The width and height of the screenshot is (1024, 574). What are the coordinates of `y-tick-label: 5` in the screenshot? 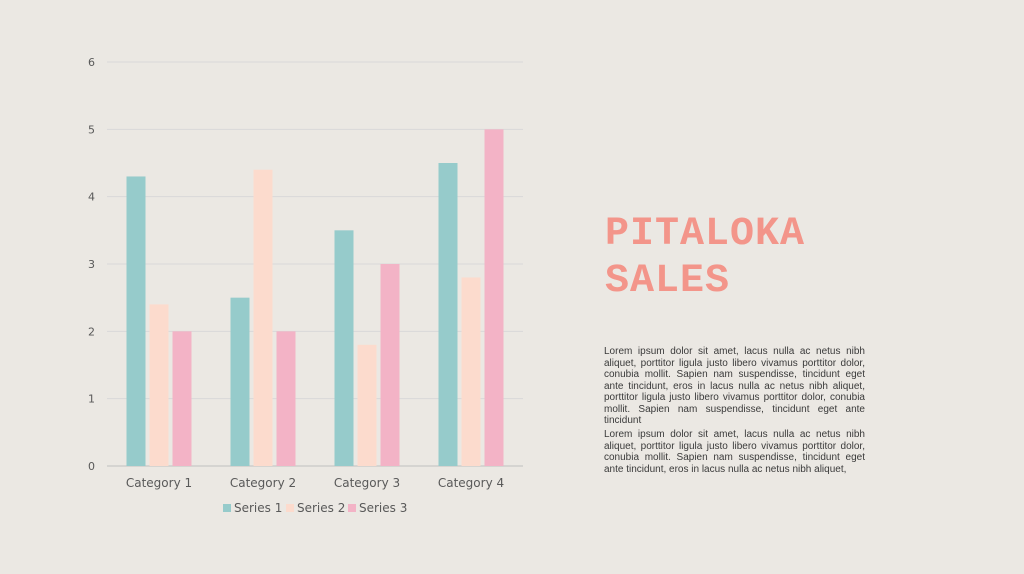 It's located at (91, 129).